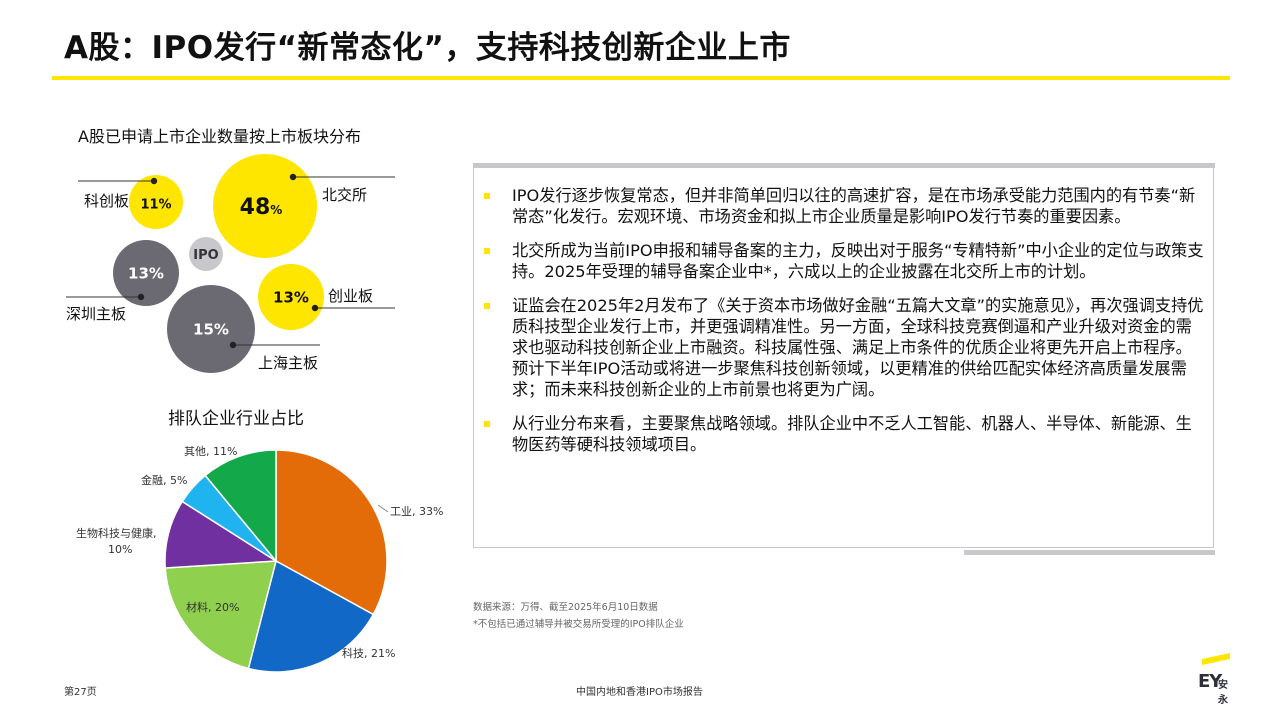 The height and width of the screenshot is (720, 1280). What do you see at coordinates (1210, 681) in the screenshot?
I see `logo-text: EY` at bounding box center [1210, 681].